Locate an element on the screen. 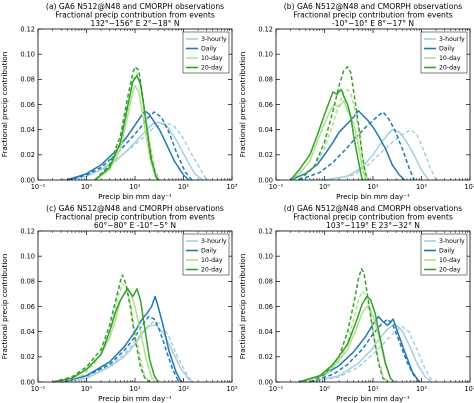 This screenshot has height=403, width=474. panel-title-line: (a) GA6 N512@N48 and CMORPH observations is located at coordinates (135, 6).